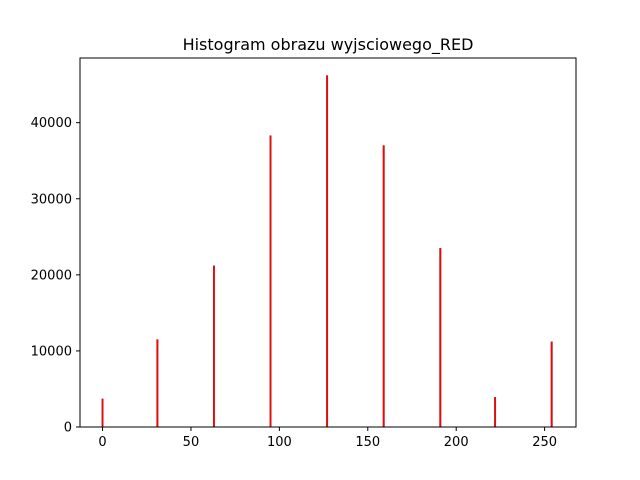 The width and height of the screenshot is (640, 480). I want to click on x-tick-label: 50, so click(191, 442).